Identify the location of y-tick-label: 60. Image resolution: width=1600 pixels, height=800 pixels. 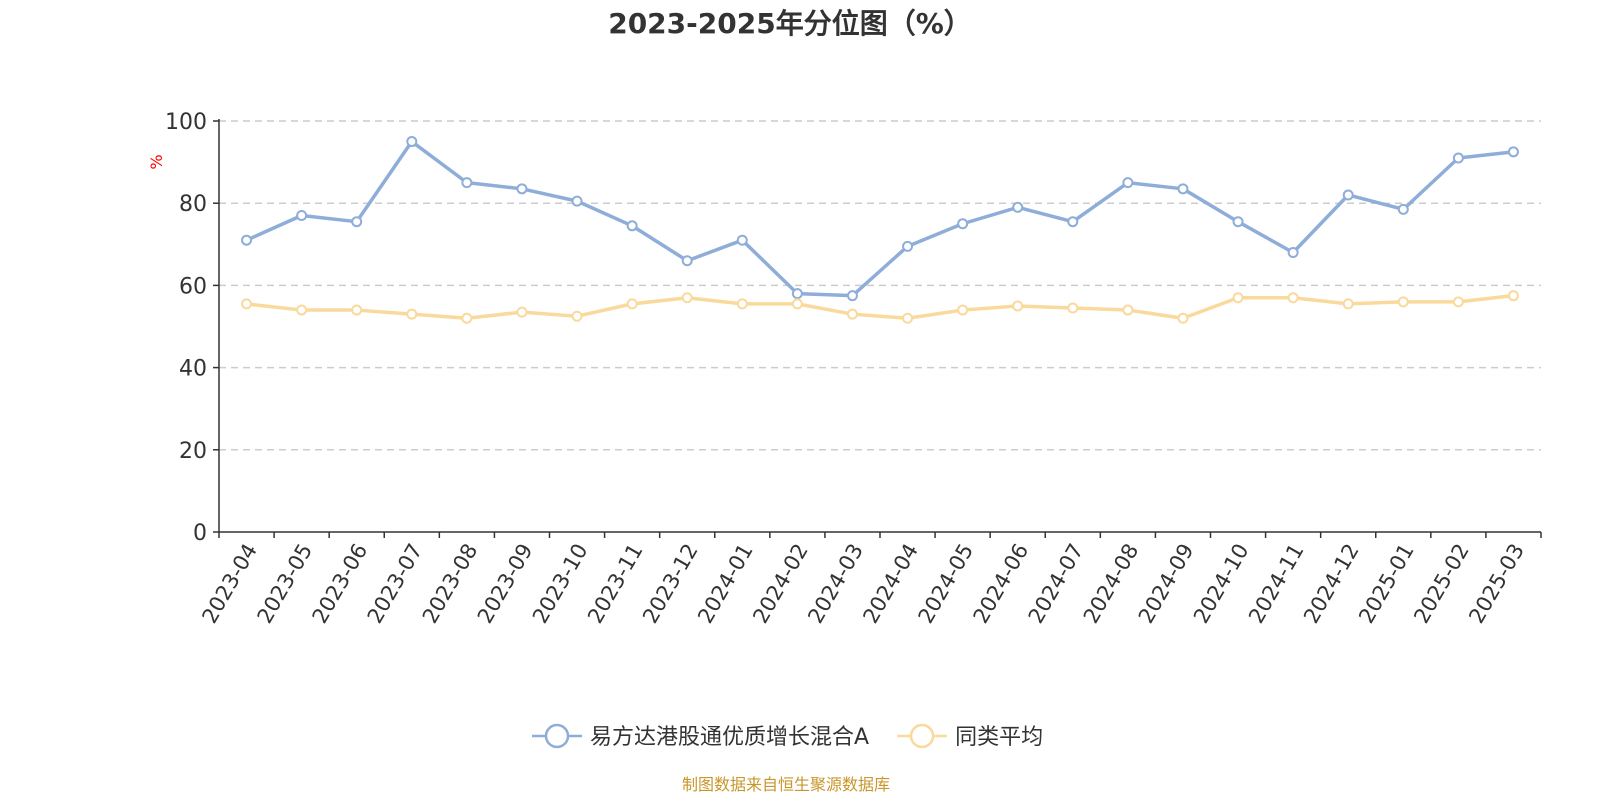
(193, 286).